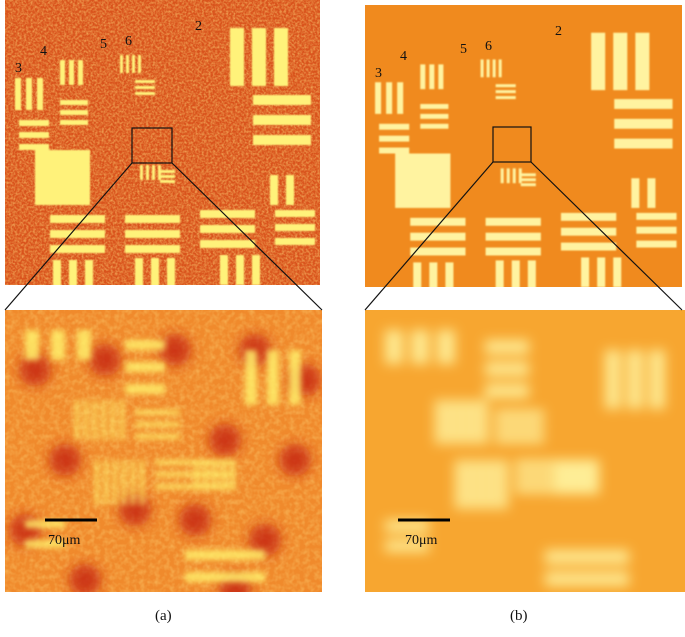 This screenshot has height=637, width=685. What do you see at coordinates (62, 177) in the screenshot?
I see `target-square` at bounding box center [62, 177].